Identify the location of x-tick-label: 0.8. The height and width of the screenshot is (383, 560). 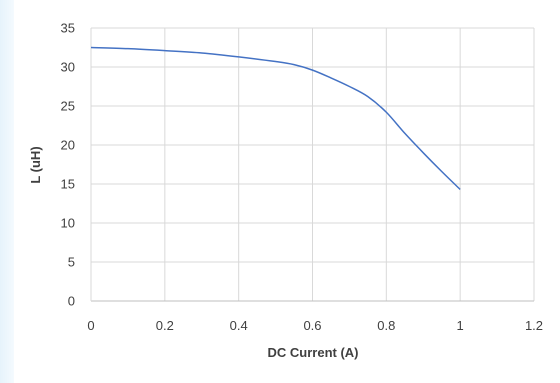
(386, 325).